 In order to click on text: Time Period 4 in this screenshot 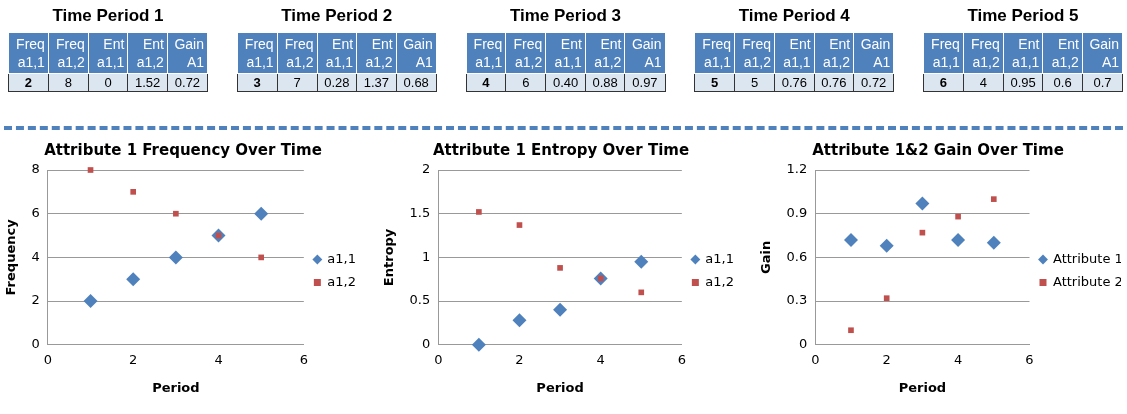, I will do `click(794, 16)`.